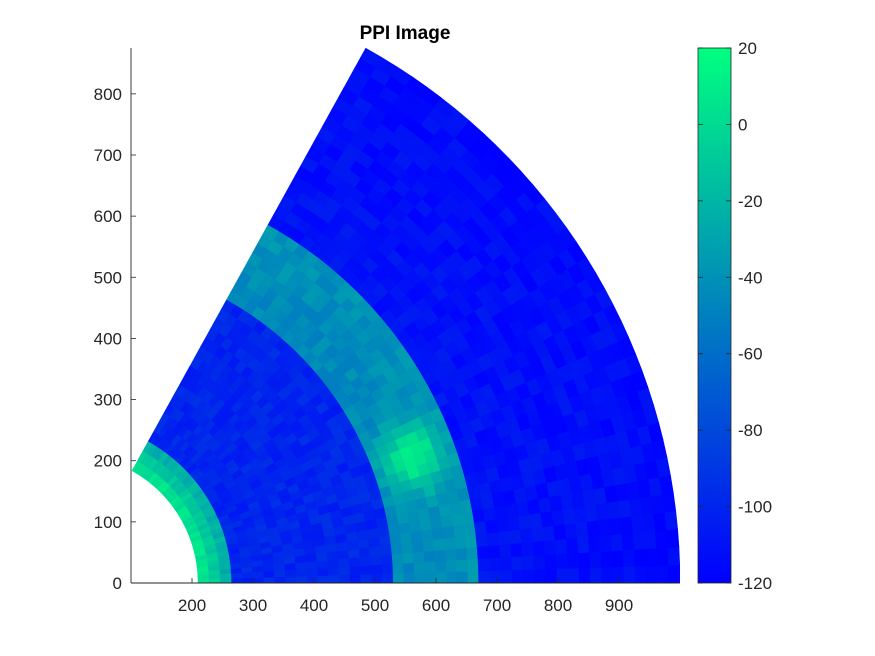 Image resolution: width=875 pixels, height=656 pixels. I want to click on y-tick-label: 600, so click(108, 216).